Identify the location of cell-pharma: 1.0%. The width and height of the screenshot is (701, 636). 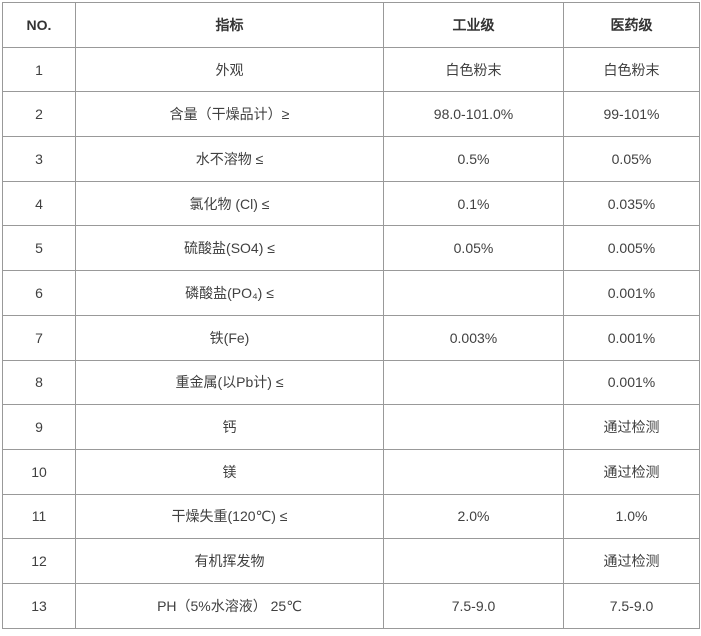
(631, 516).